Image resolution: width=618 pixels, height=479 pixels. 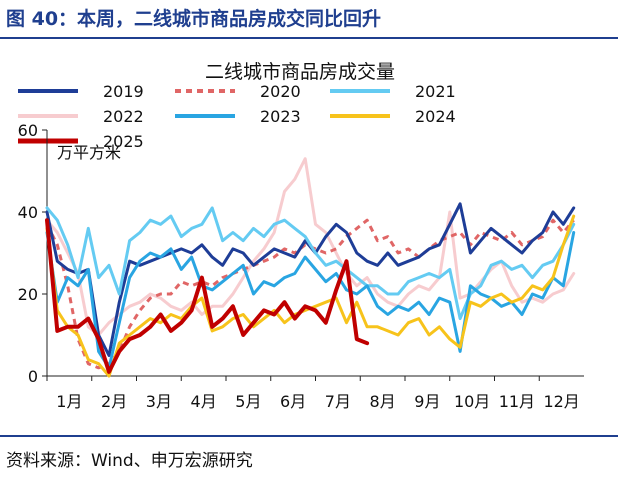 I want to click on x-tick-label: 5月, so click(x=248, y=401).